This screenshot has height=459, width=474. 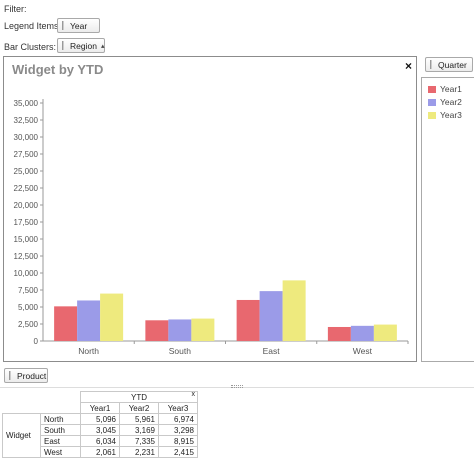 What do you see at coordinates (60, 430) in the screenshot?
I see `row-label: South` at bounding box center [60, 430].